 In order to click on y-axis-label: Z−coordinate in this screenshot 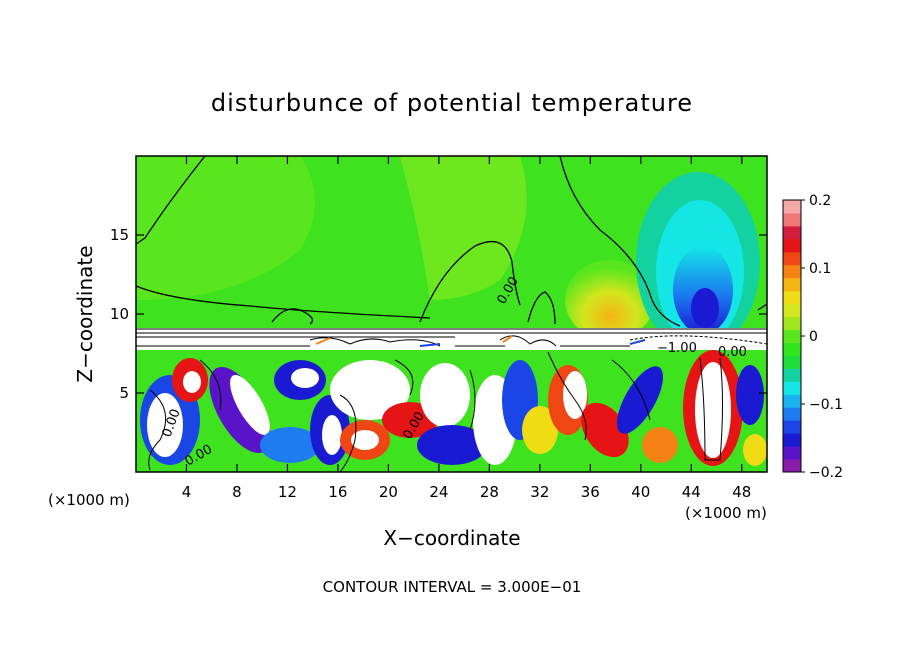, I will do `click(85, 313)`.